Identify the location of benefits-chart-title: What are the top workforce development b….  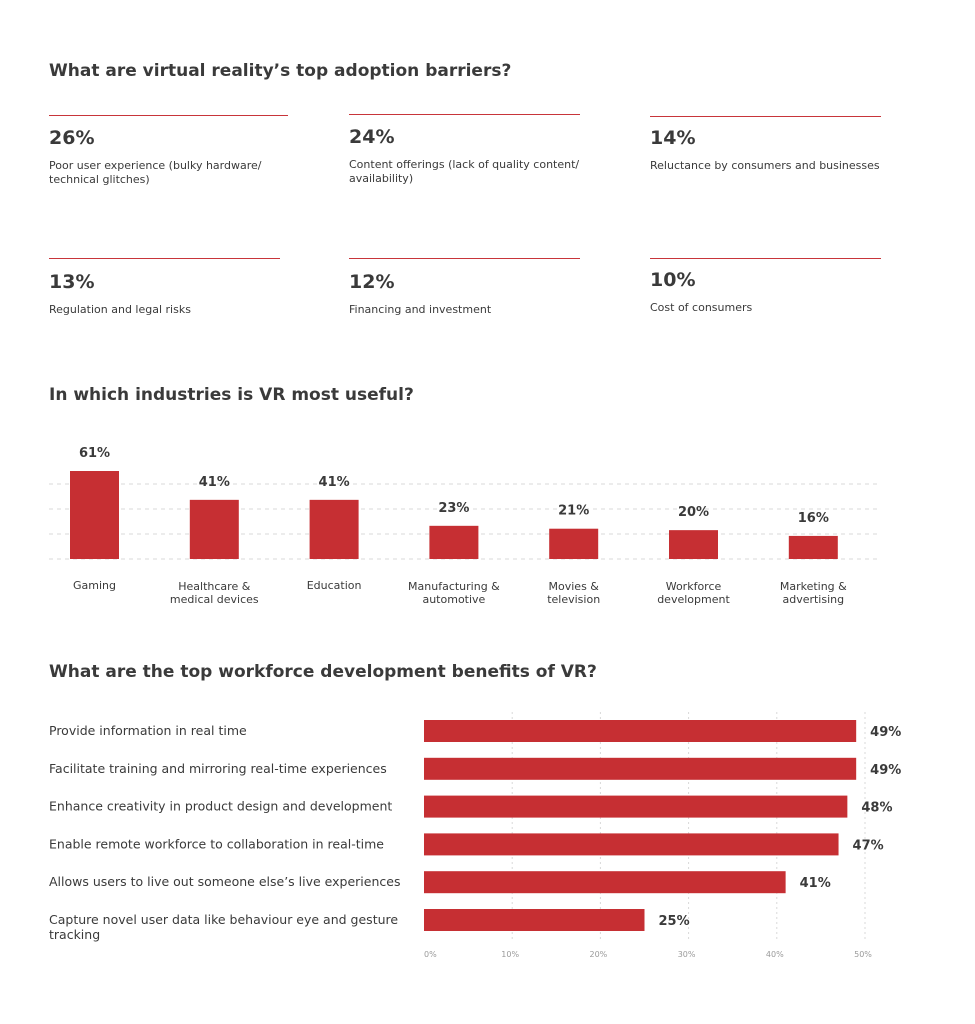
(323, 672).